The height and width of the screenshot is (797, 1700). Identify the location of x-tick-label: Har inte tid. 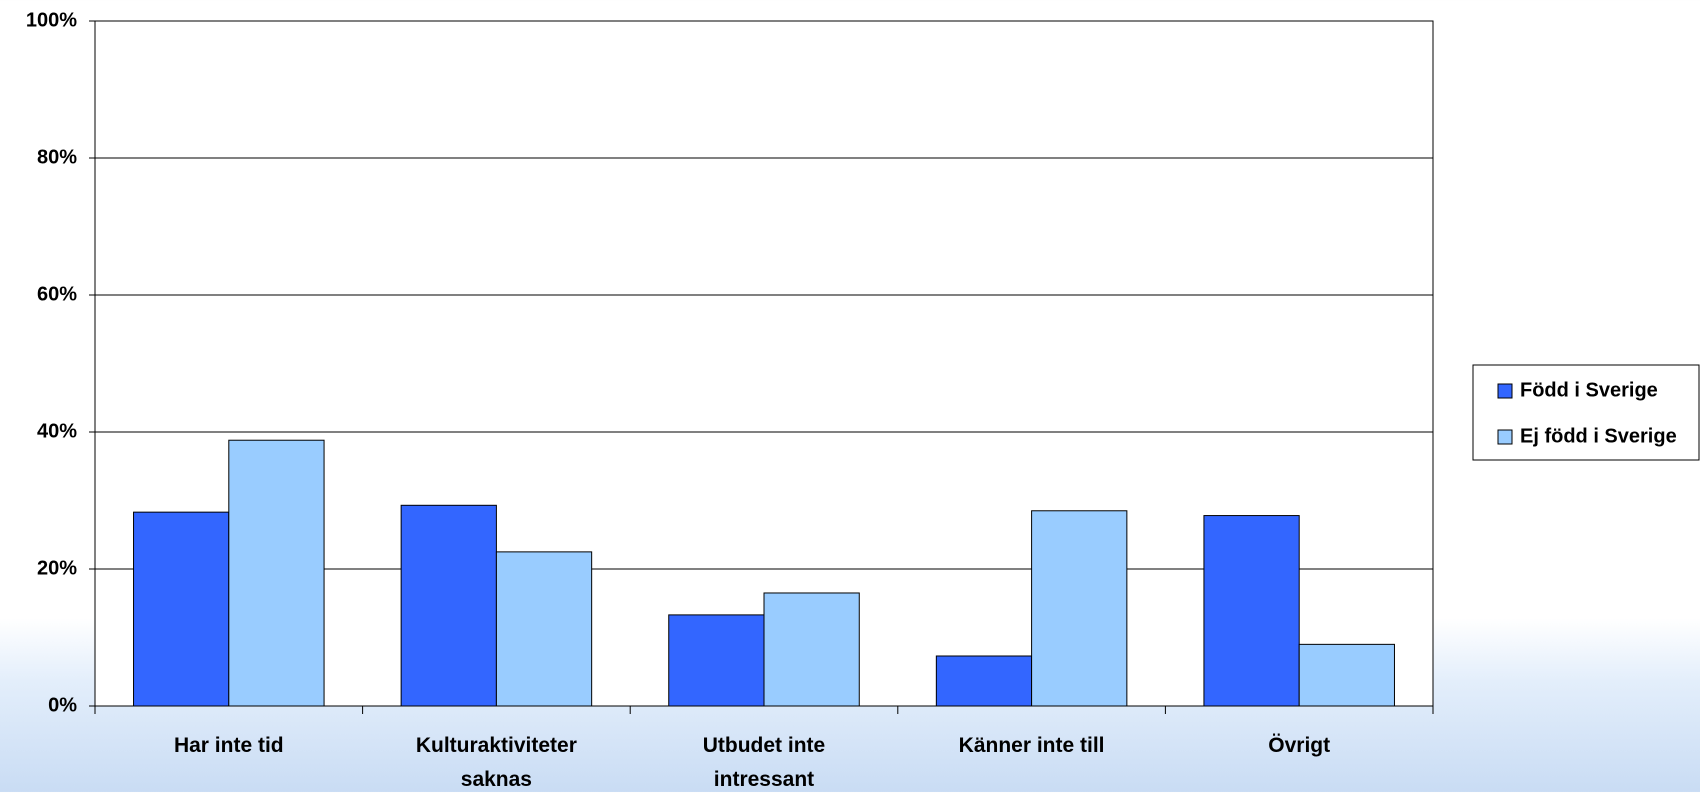
(228, 745).